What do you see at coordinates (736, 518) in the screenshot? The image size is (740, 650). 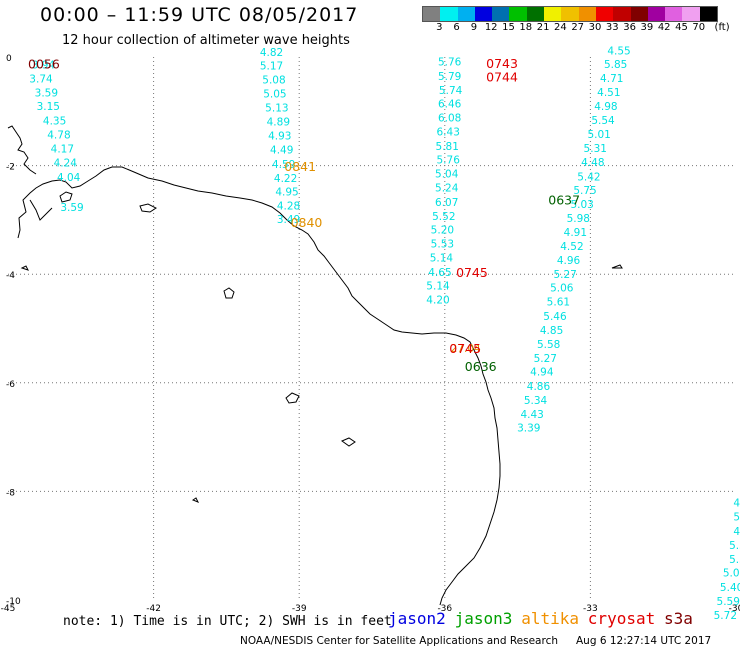 I see `wave-height-label: 5.` at bounding box center [736, 518].